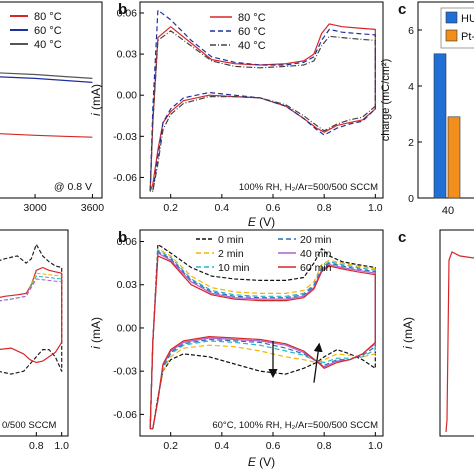  I want to click on panel-c-bottom-series, so click(459, 342).